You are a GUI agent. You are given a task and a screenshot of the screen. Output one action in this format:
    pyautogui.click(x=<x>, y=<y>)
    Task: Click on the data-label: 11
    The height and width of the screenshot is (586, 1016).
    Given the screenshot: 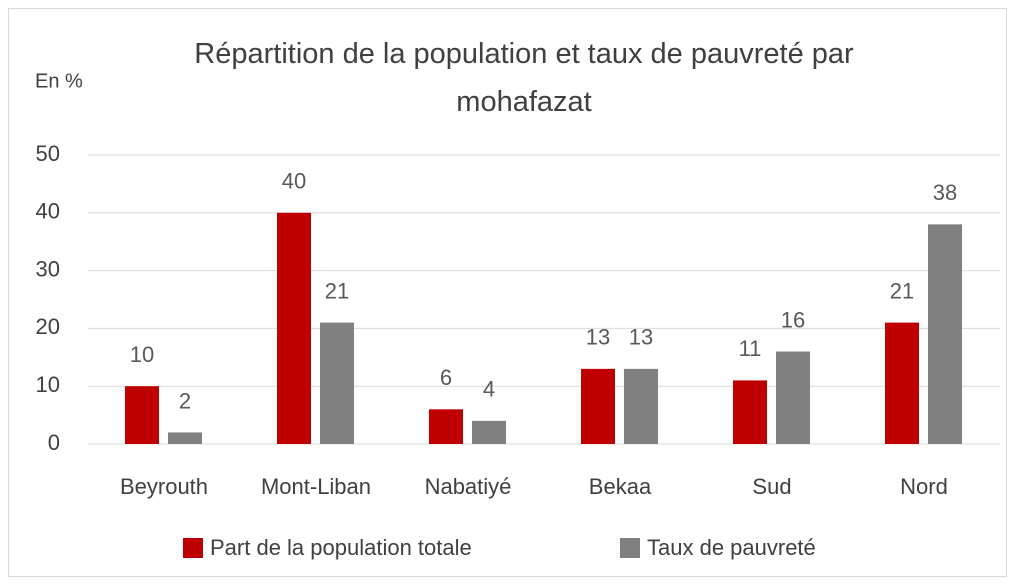 What is the action you would take?
    pyautogui.click(x=750, y=348)
    